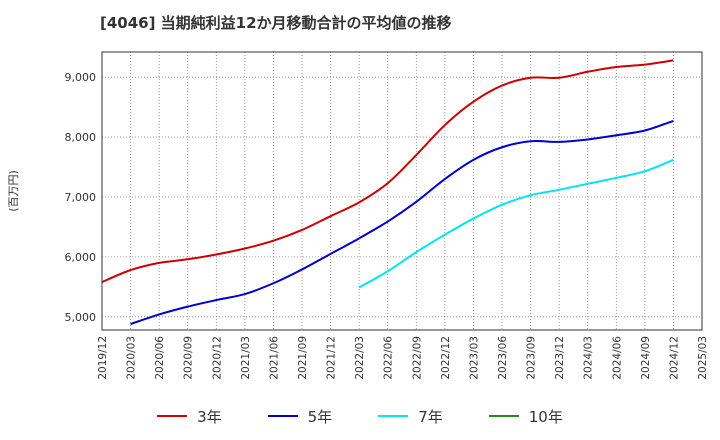 Image resolution: width=720 pixels, height=440 pixels. I want to click on y-tick-label: 7,000, so click(81, 197).